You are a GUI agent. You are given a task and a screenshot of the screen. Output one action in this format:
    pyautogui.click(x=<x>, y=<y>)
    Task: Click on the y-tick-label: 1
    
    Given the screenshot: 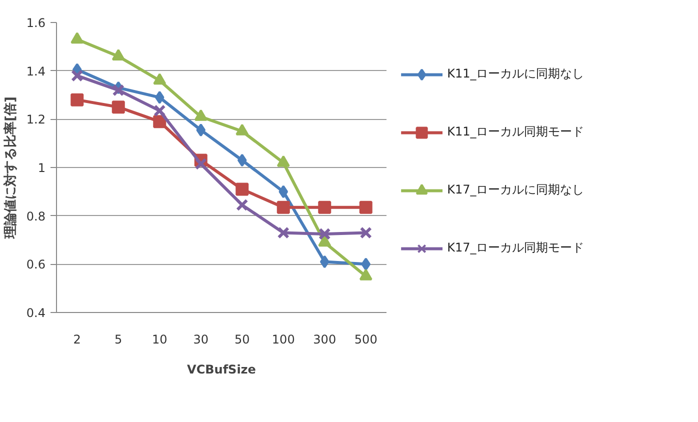 What is the action you would take?
    pyautogui.click(x=42, y=168)
    